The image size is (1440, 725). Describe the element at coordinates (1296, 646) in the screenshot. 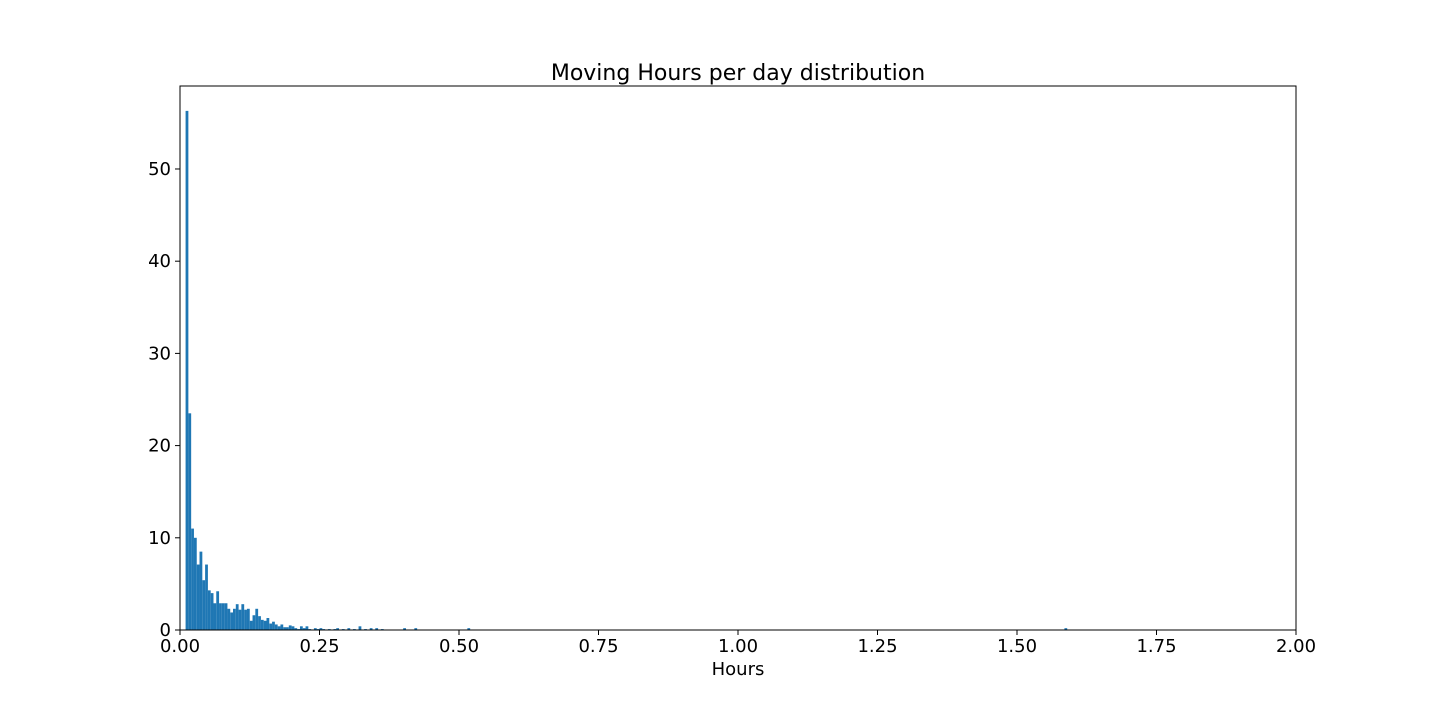

I see `x-tick-label-8: 2.00` at that location.